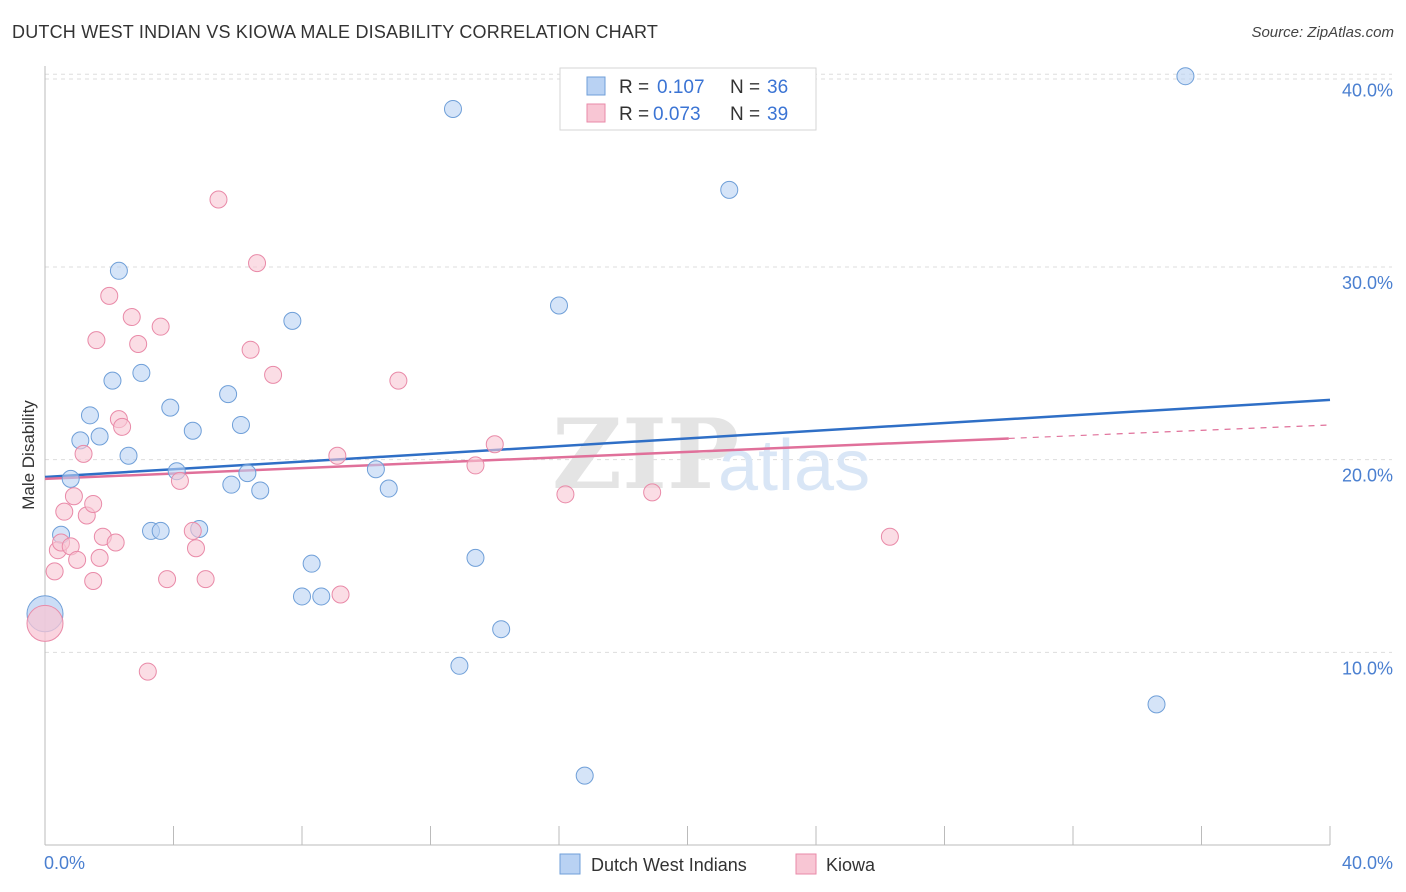 This screenshot has height=892, width=1406. What do you see at coordinates (526, 459) in the screenshot?
I see `kiowa-trend-line` at bounding box center [526, 459].